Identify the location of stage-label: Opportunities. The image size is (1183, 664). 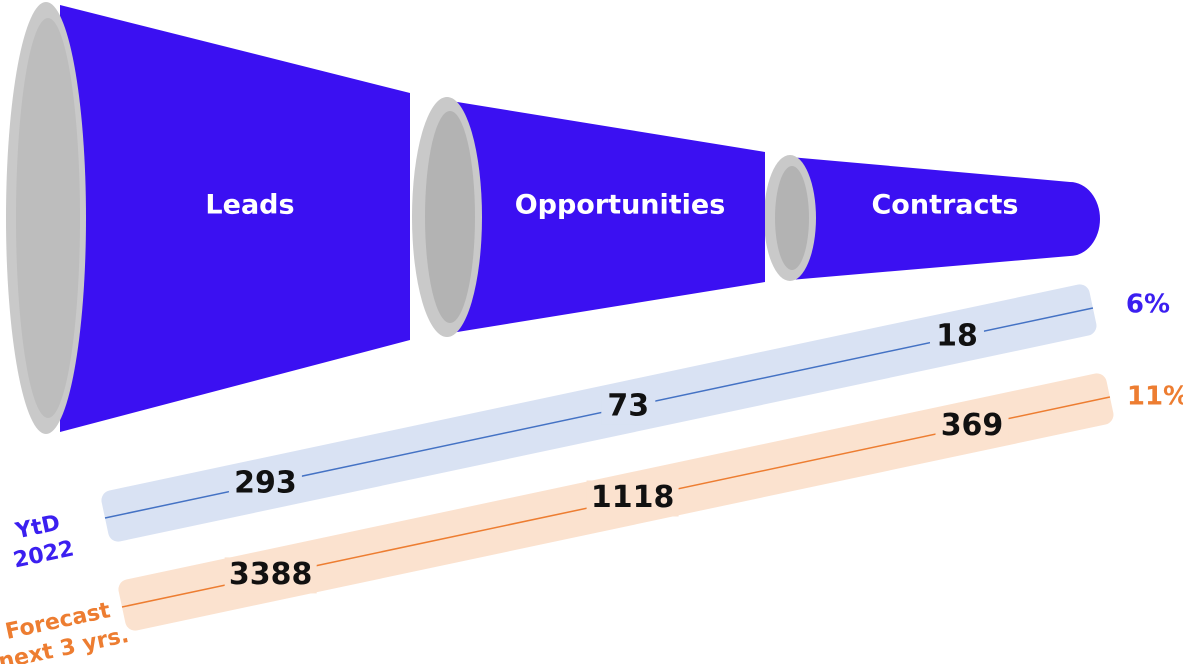
(620, 205).